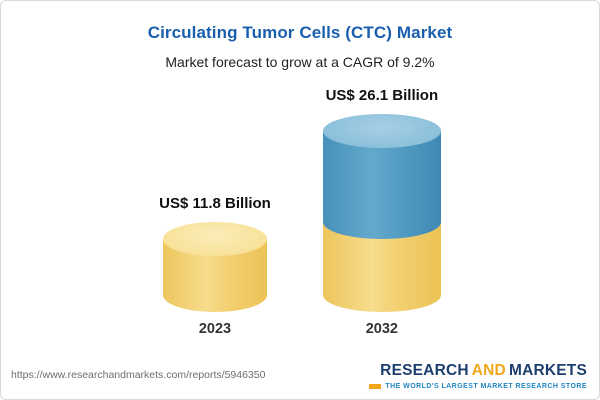 Image resolution: width=600 pixels, height=400 pixels. I want to click on logo-word-research: RESEARCH, so click(424, 370).